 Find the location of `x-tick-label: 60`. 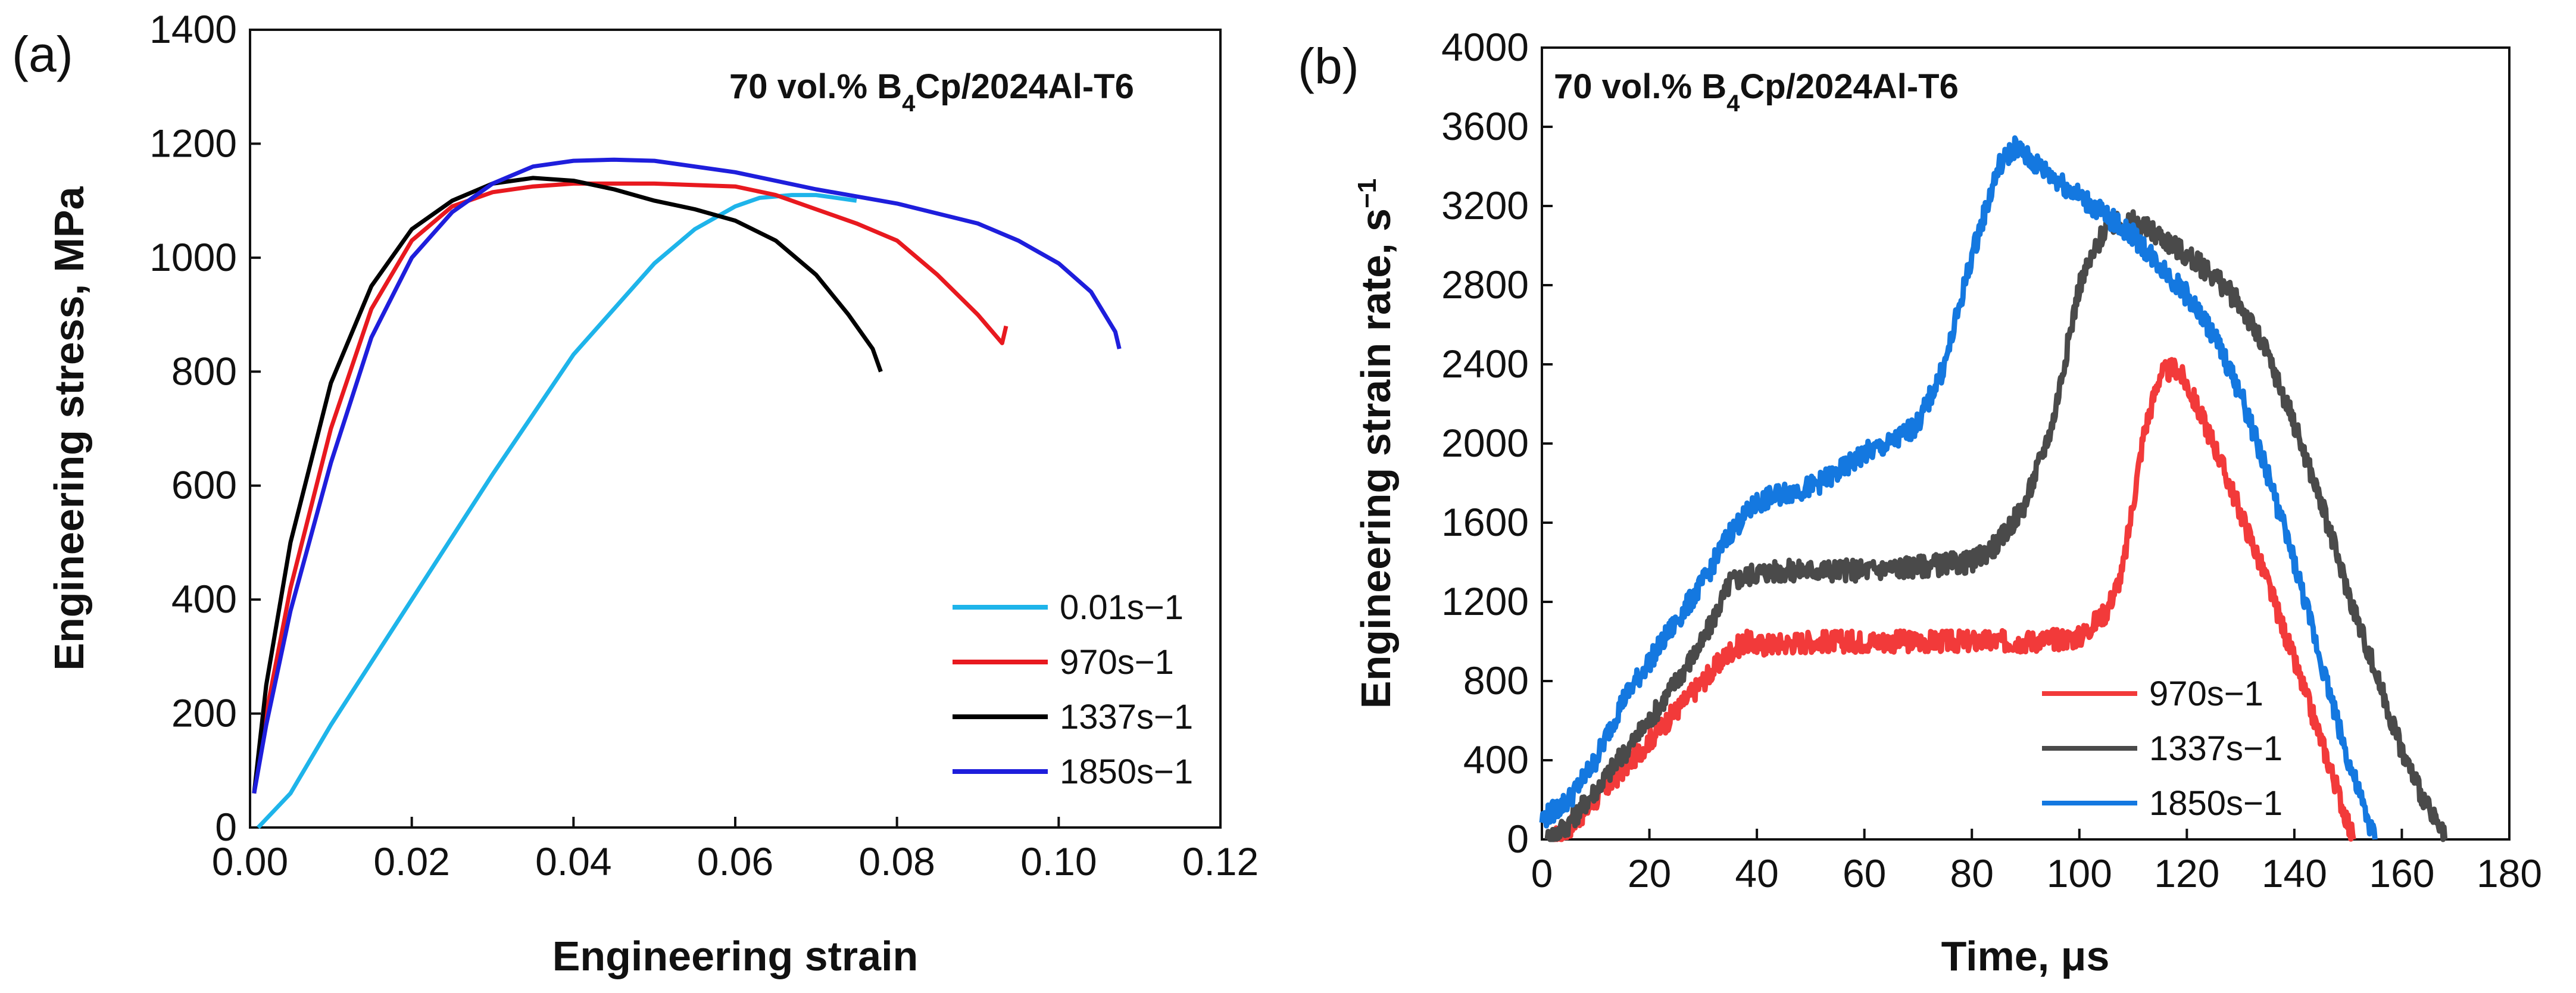

x-tick-label: 60 is located at coordinates (1864, 873).